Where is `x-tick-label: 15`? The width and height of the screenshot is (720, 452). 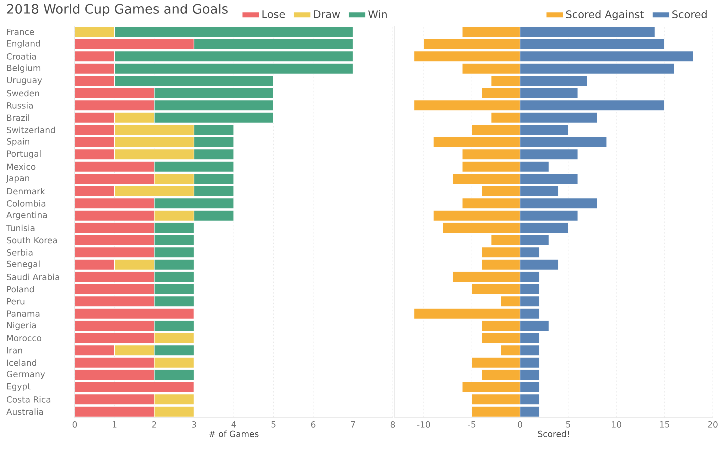 x-tick-label: 15 is located at coordinates (665, 425).